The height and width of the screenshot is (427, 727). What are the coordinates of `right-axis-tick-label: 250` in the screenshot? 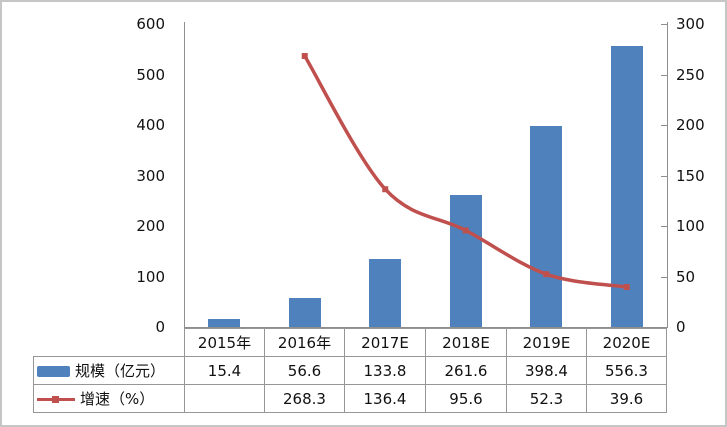 It's located at (690, 74).